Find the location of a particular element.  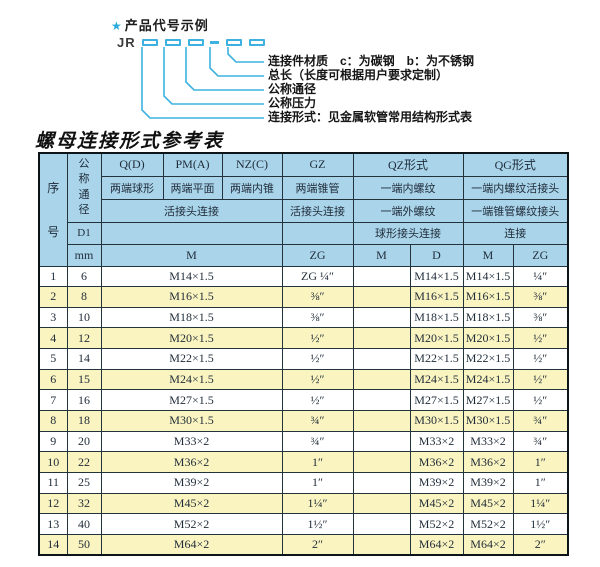

cell-qg-m: M18×1.5 is located at coordinates (488, 317).